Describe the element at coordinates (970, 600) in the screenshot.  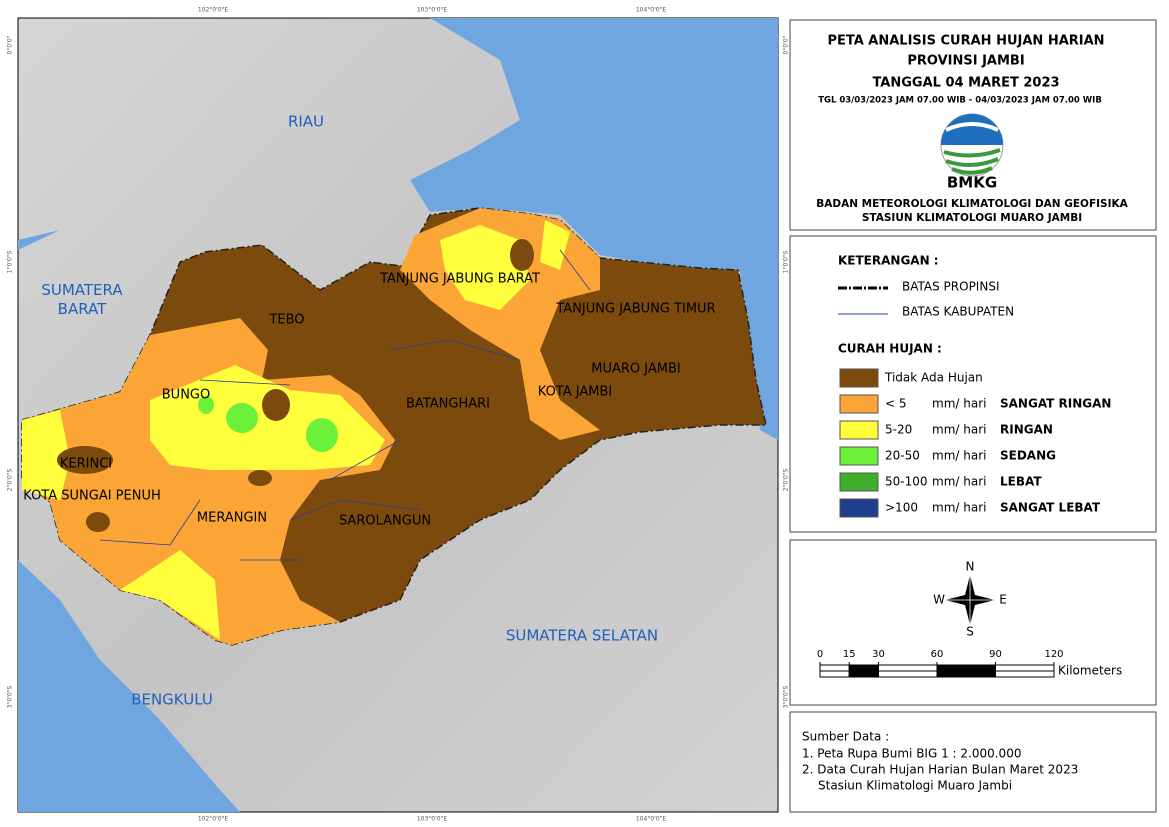
I see `compass-rose` at that location.